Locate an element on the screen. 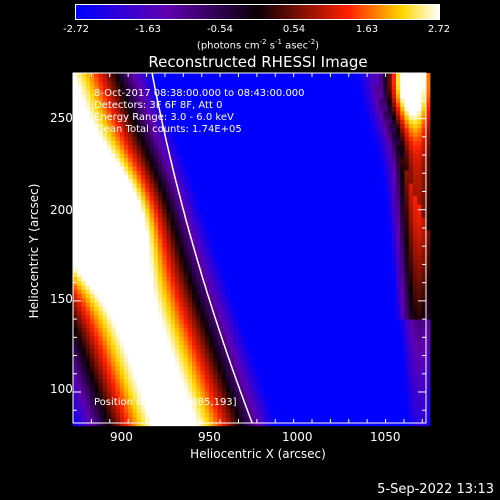 This screenshot has height=500, width=500. y-tick-label: 200 is located at coordinates (61, 210).